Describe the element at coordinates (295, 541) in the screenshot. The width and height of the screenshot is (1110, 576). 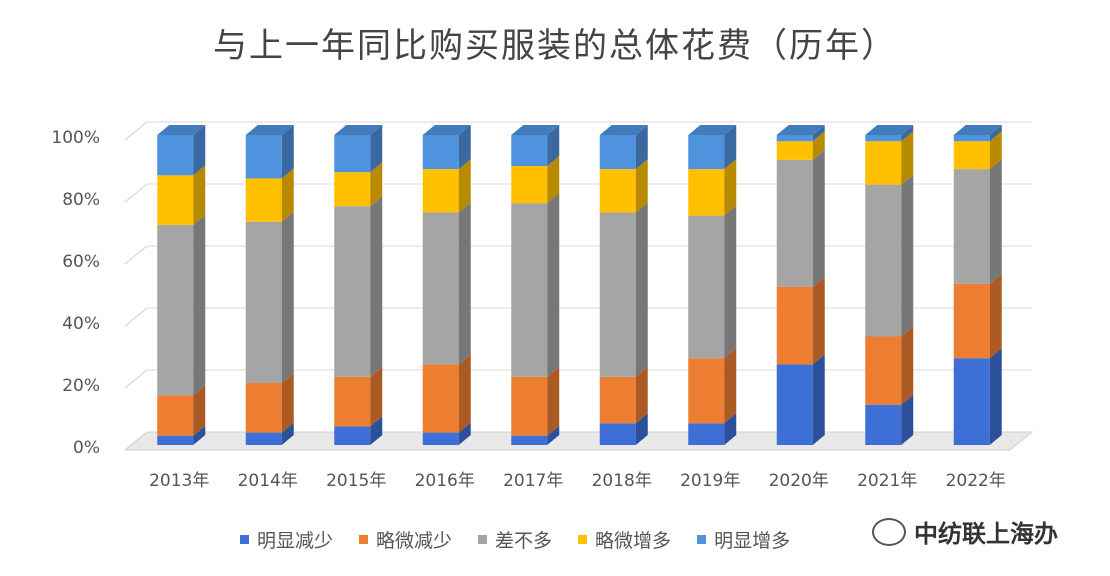
I see `legend-label: 明显减少` at that location.